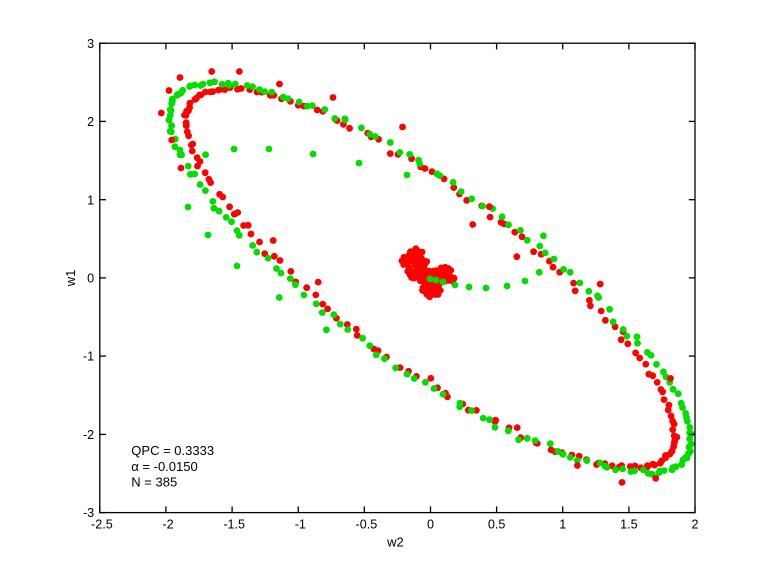 The height and width of the screenshot is (576, 768). What do you see at coordinates (629, 525) in the screenshot?
I see `svg-text: 1.5` at bounding box center [629, 525].